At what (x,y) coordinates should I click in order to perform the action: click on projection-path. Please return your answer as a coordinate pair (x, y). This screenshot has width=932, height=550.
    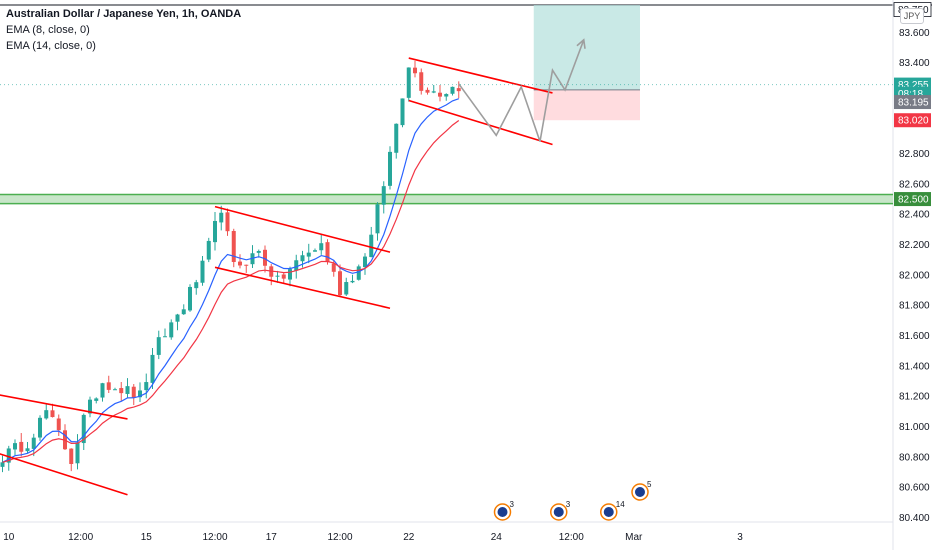
    Looking at the image, I should click on (521, 90).